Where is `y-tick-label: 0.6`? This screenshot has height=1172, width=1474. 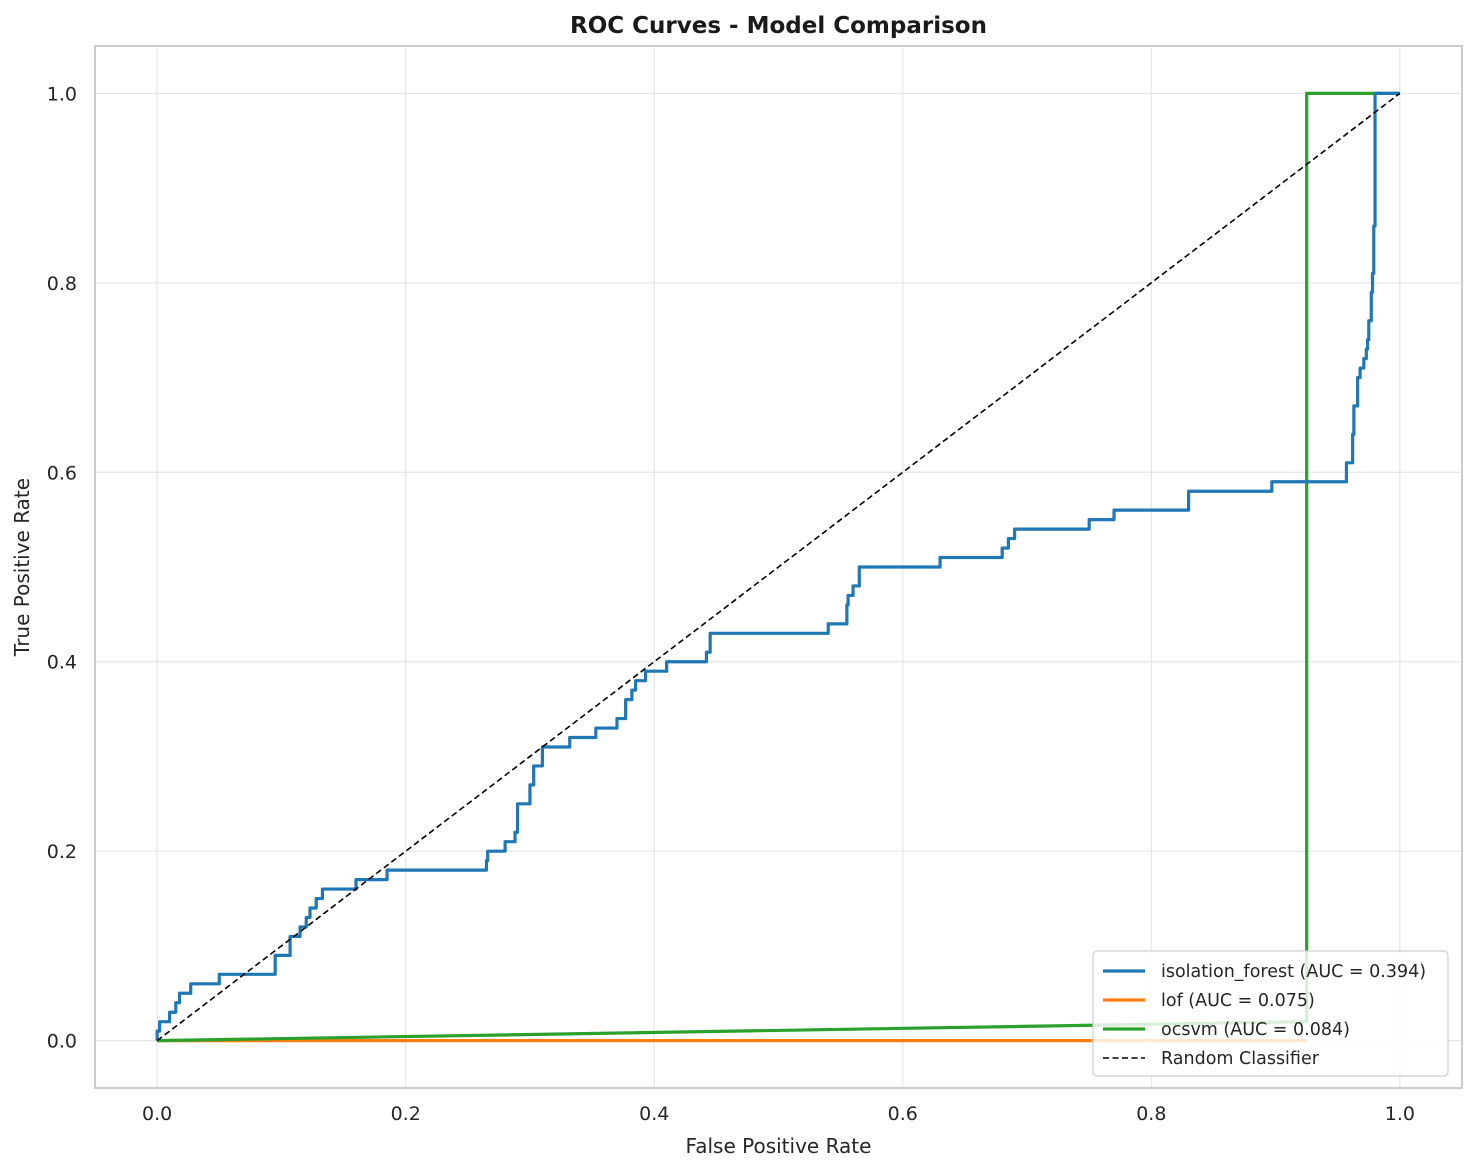 y-tick-label: 0.6 is located at coordinates (62, 473).